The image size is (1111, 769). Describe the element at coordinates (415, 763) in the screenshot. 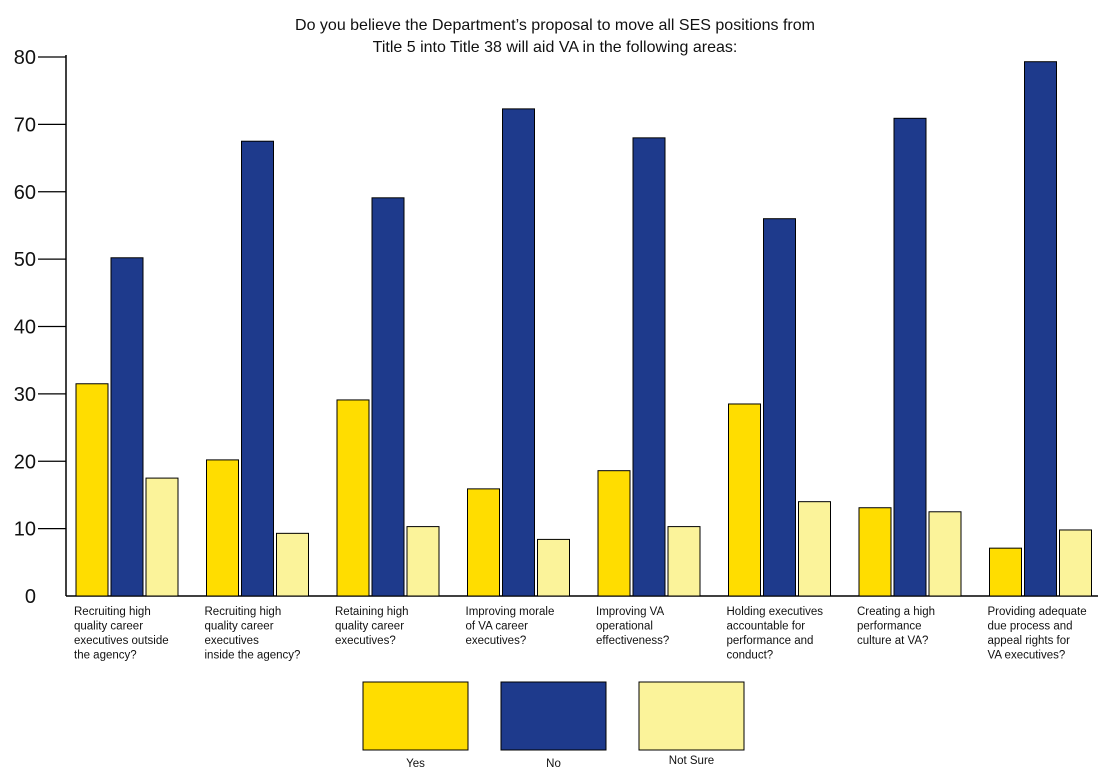

I see `legend-label: Yes` at that location.